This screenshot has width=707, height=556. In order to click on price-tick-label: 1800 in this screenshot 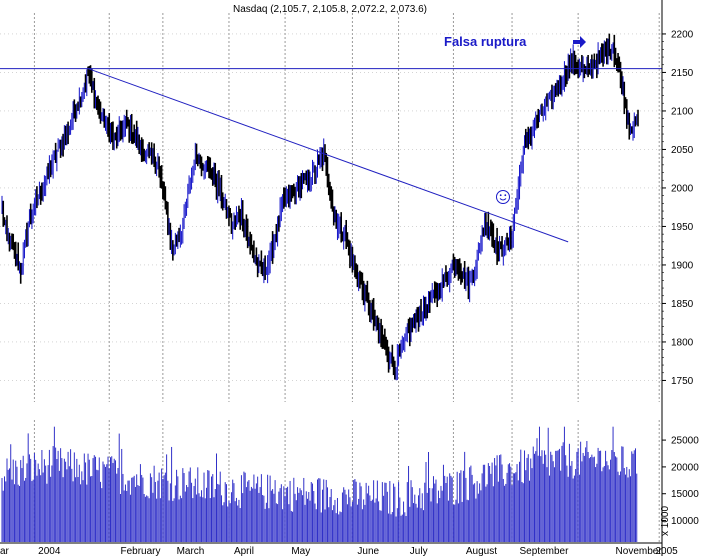, I will do `click(682, 342)`.